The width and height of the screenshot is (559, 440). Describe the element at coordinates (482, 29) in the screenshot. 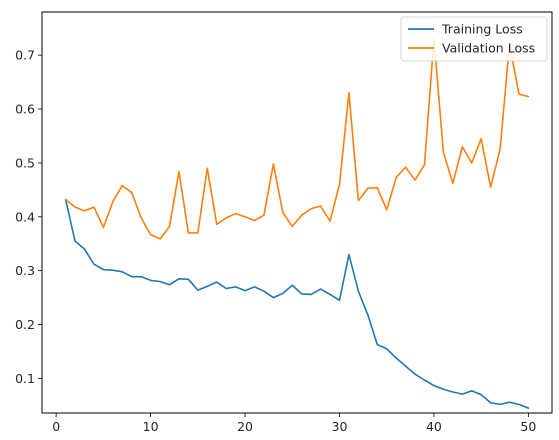

I see `legend-label-0: Training Loss` at that location.